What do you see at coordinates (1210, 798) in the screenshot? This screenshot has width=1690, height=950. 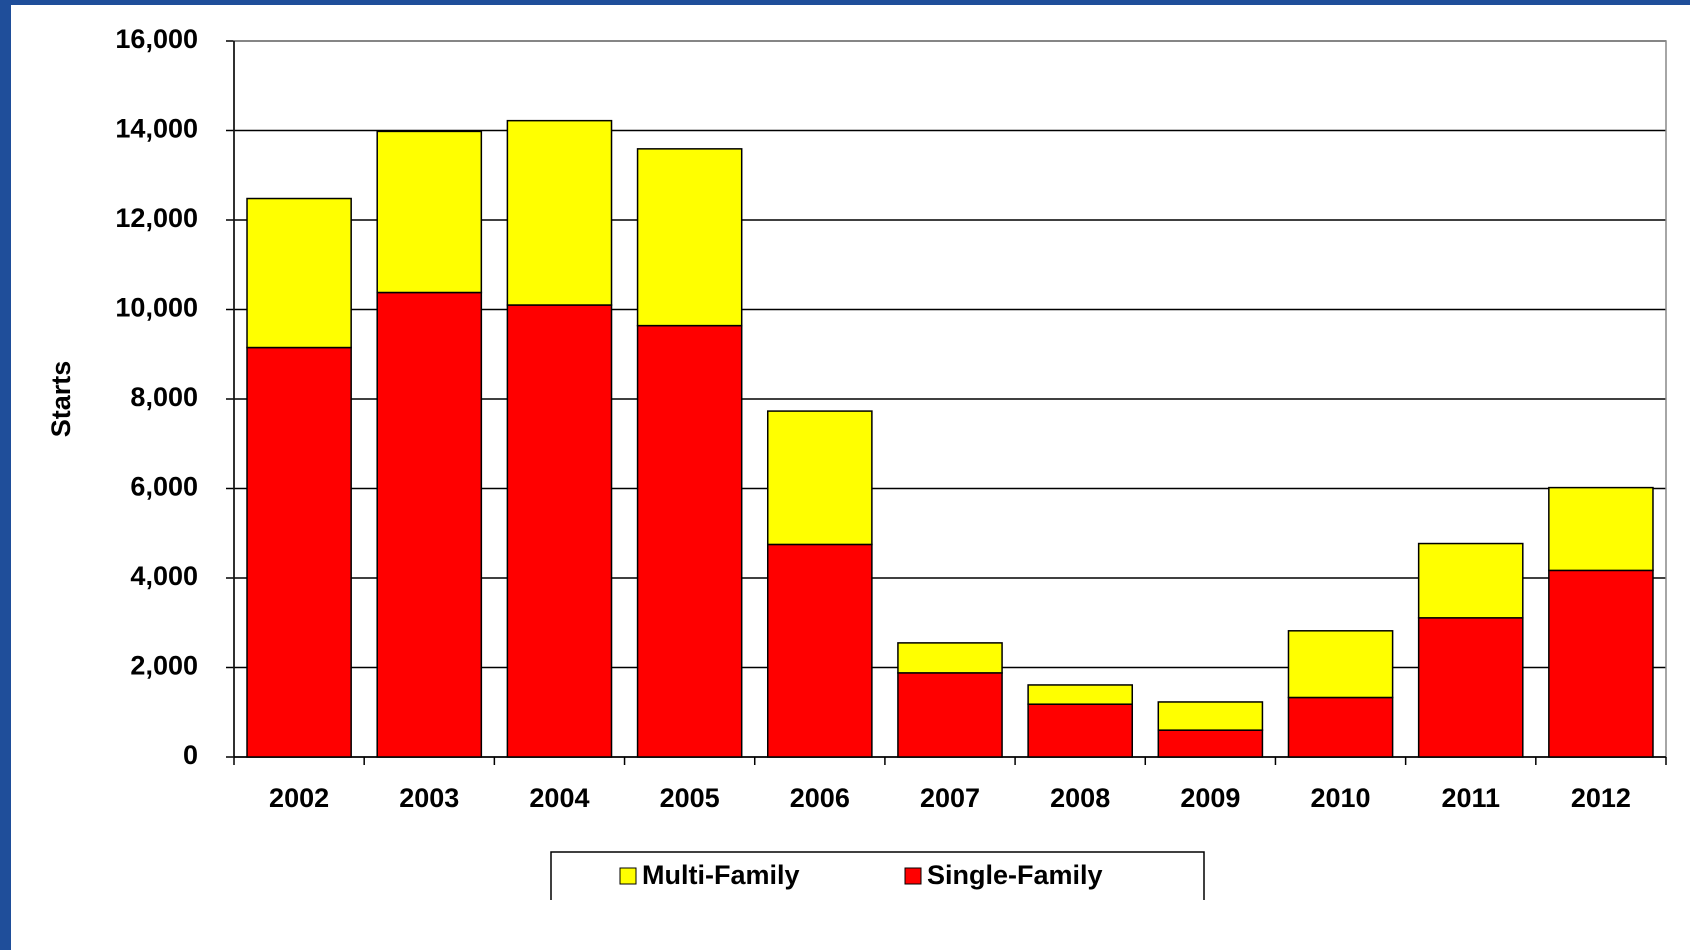 I see `x-tick-label: 2009` at bounding box center [1210, 798].